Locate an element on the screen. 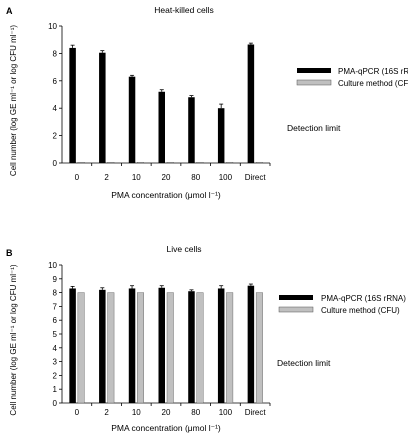  y-tick-label: 9 is located at coordinates (55, 279).